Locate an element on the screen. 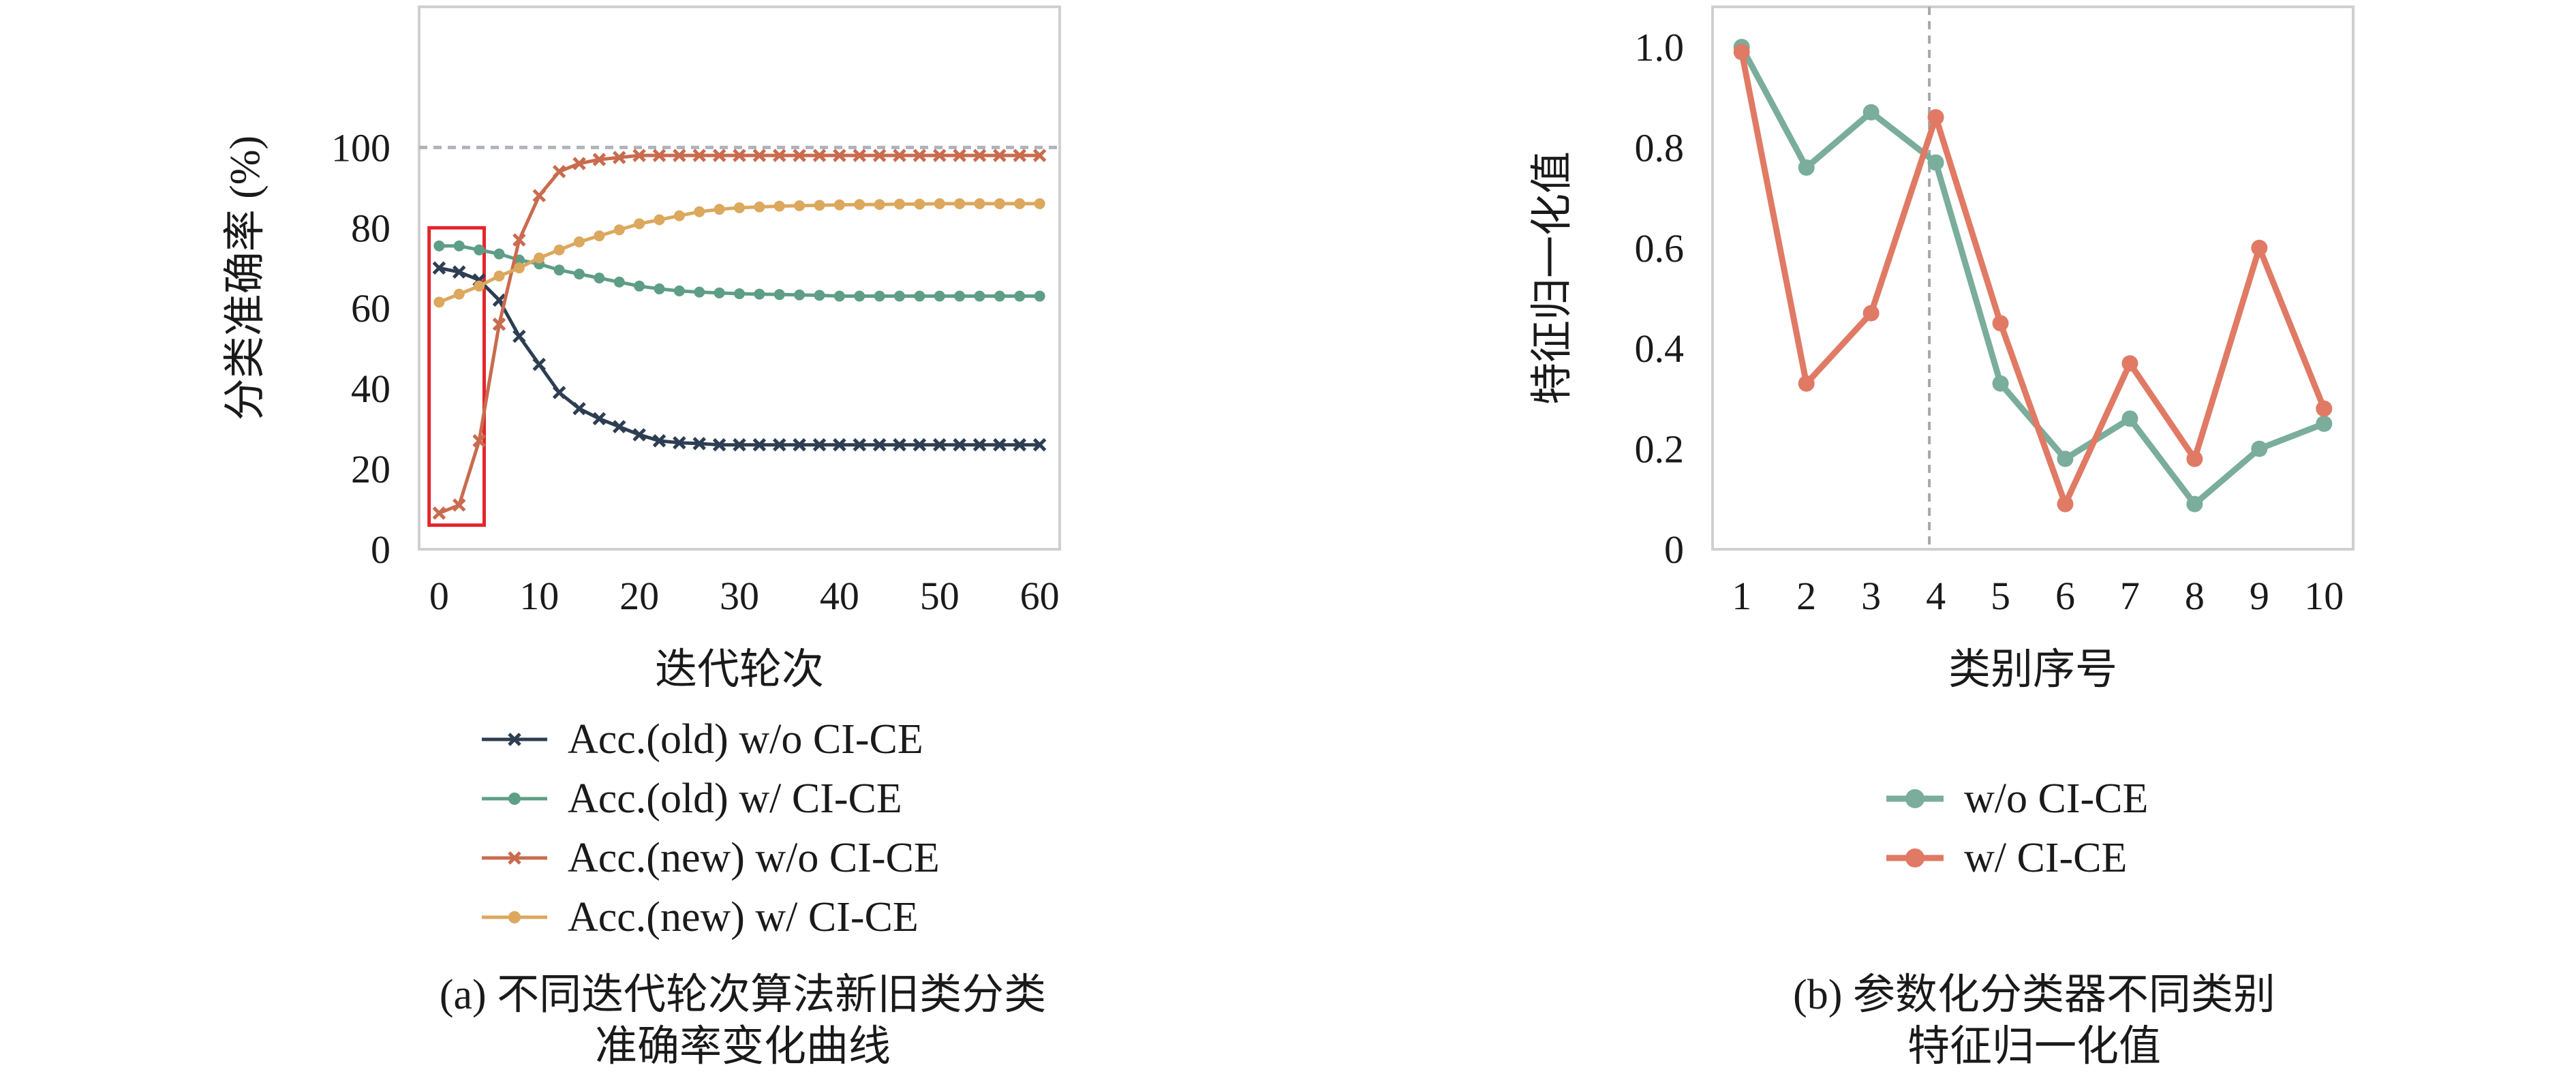  chart-a-x-ticks: 0 10 20 30 40 50 60 is located at coordinates (744, 596).